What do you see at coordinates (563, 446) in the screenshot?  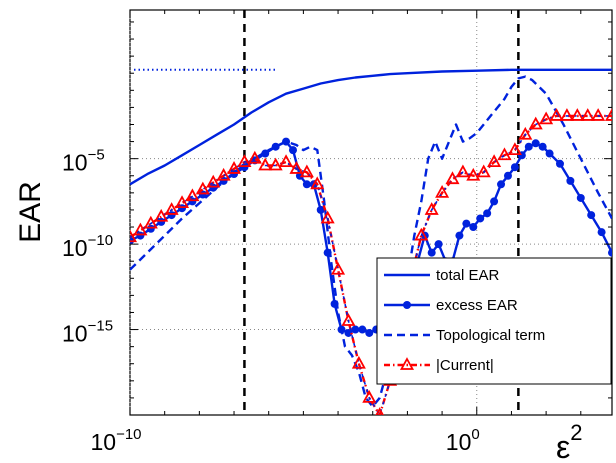 I see `x-axis-label-base: ε` at bounding box center [563, 446].